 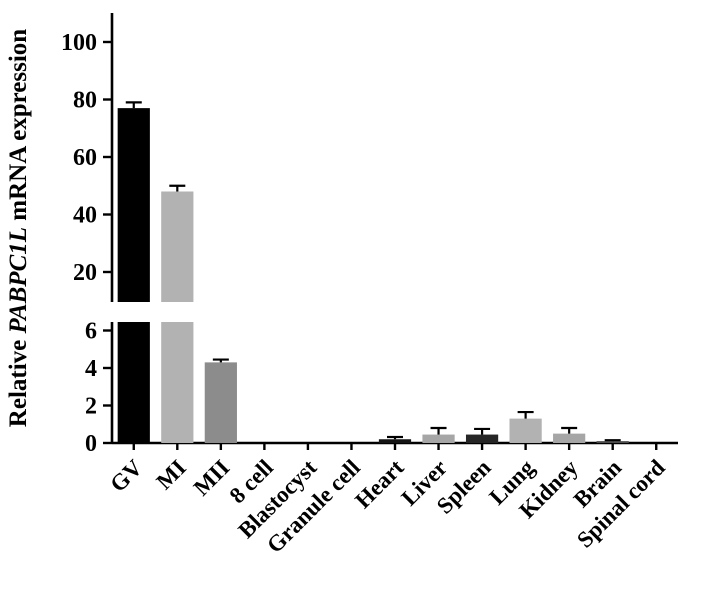 I want to click on bar-brain, so click(x=612, y=442).